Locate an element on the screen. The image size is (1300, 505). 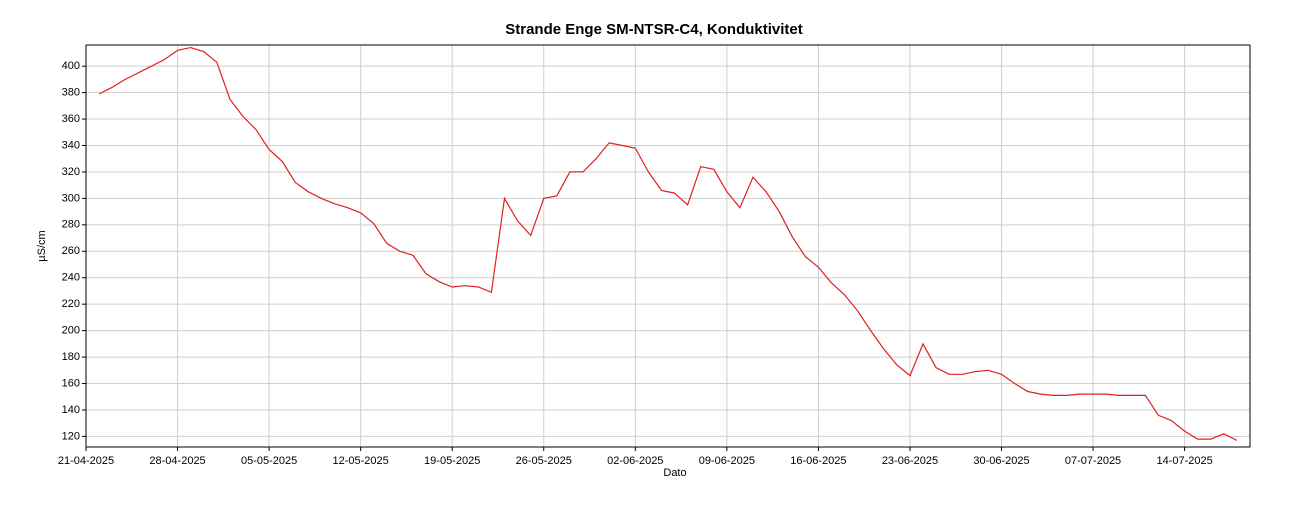
x-tick-label: 02-06-2025 is located at coordinates (635, 461).